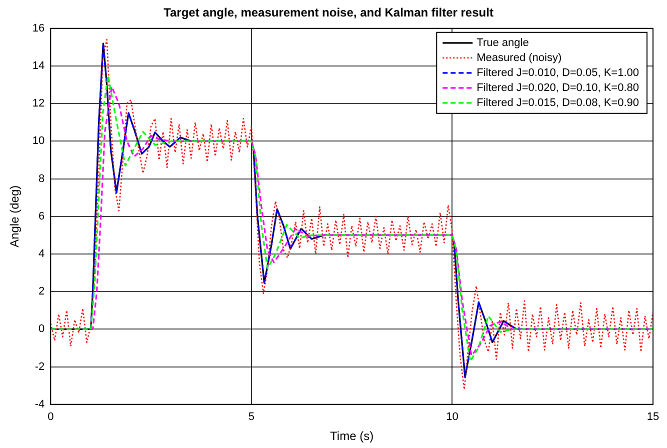  I want to click on x-tick-label: 5, so click(251, 417).